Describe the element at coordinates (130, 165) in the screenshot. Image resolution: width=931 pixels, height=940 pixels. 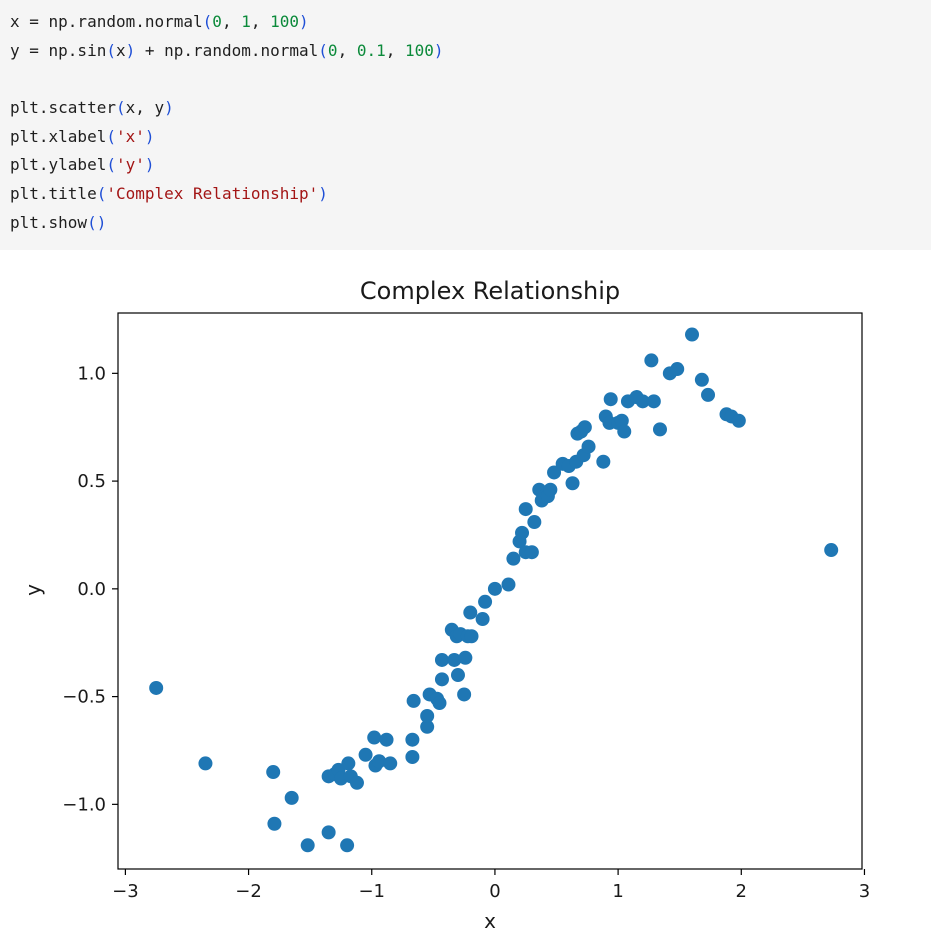
I see `code-token: 'y'` at that location.